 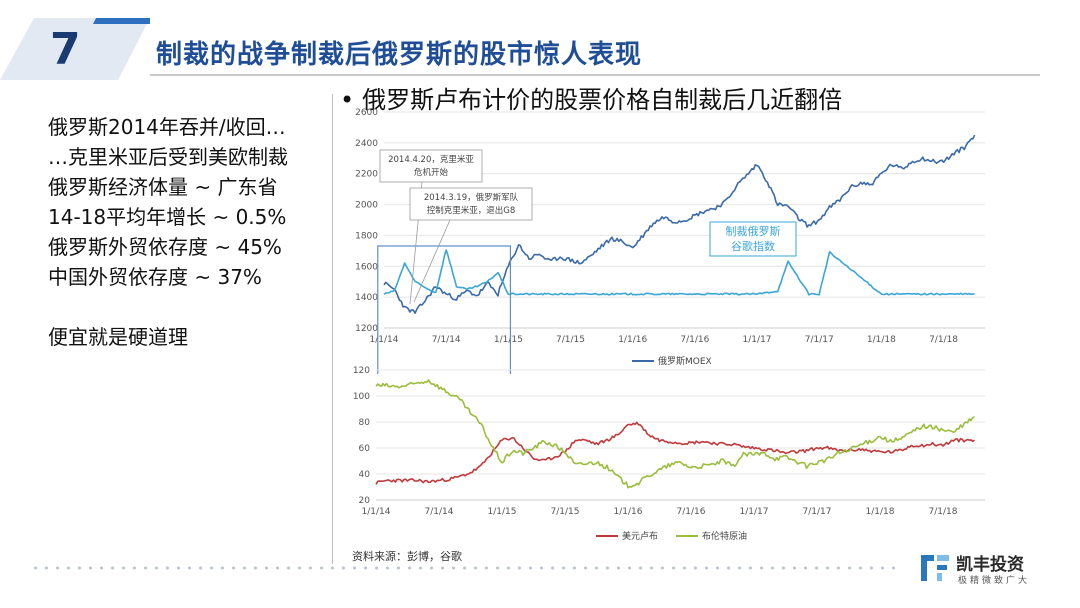 I want to click on column-divider, so click(x=332, y=329).